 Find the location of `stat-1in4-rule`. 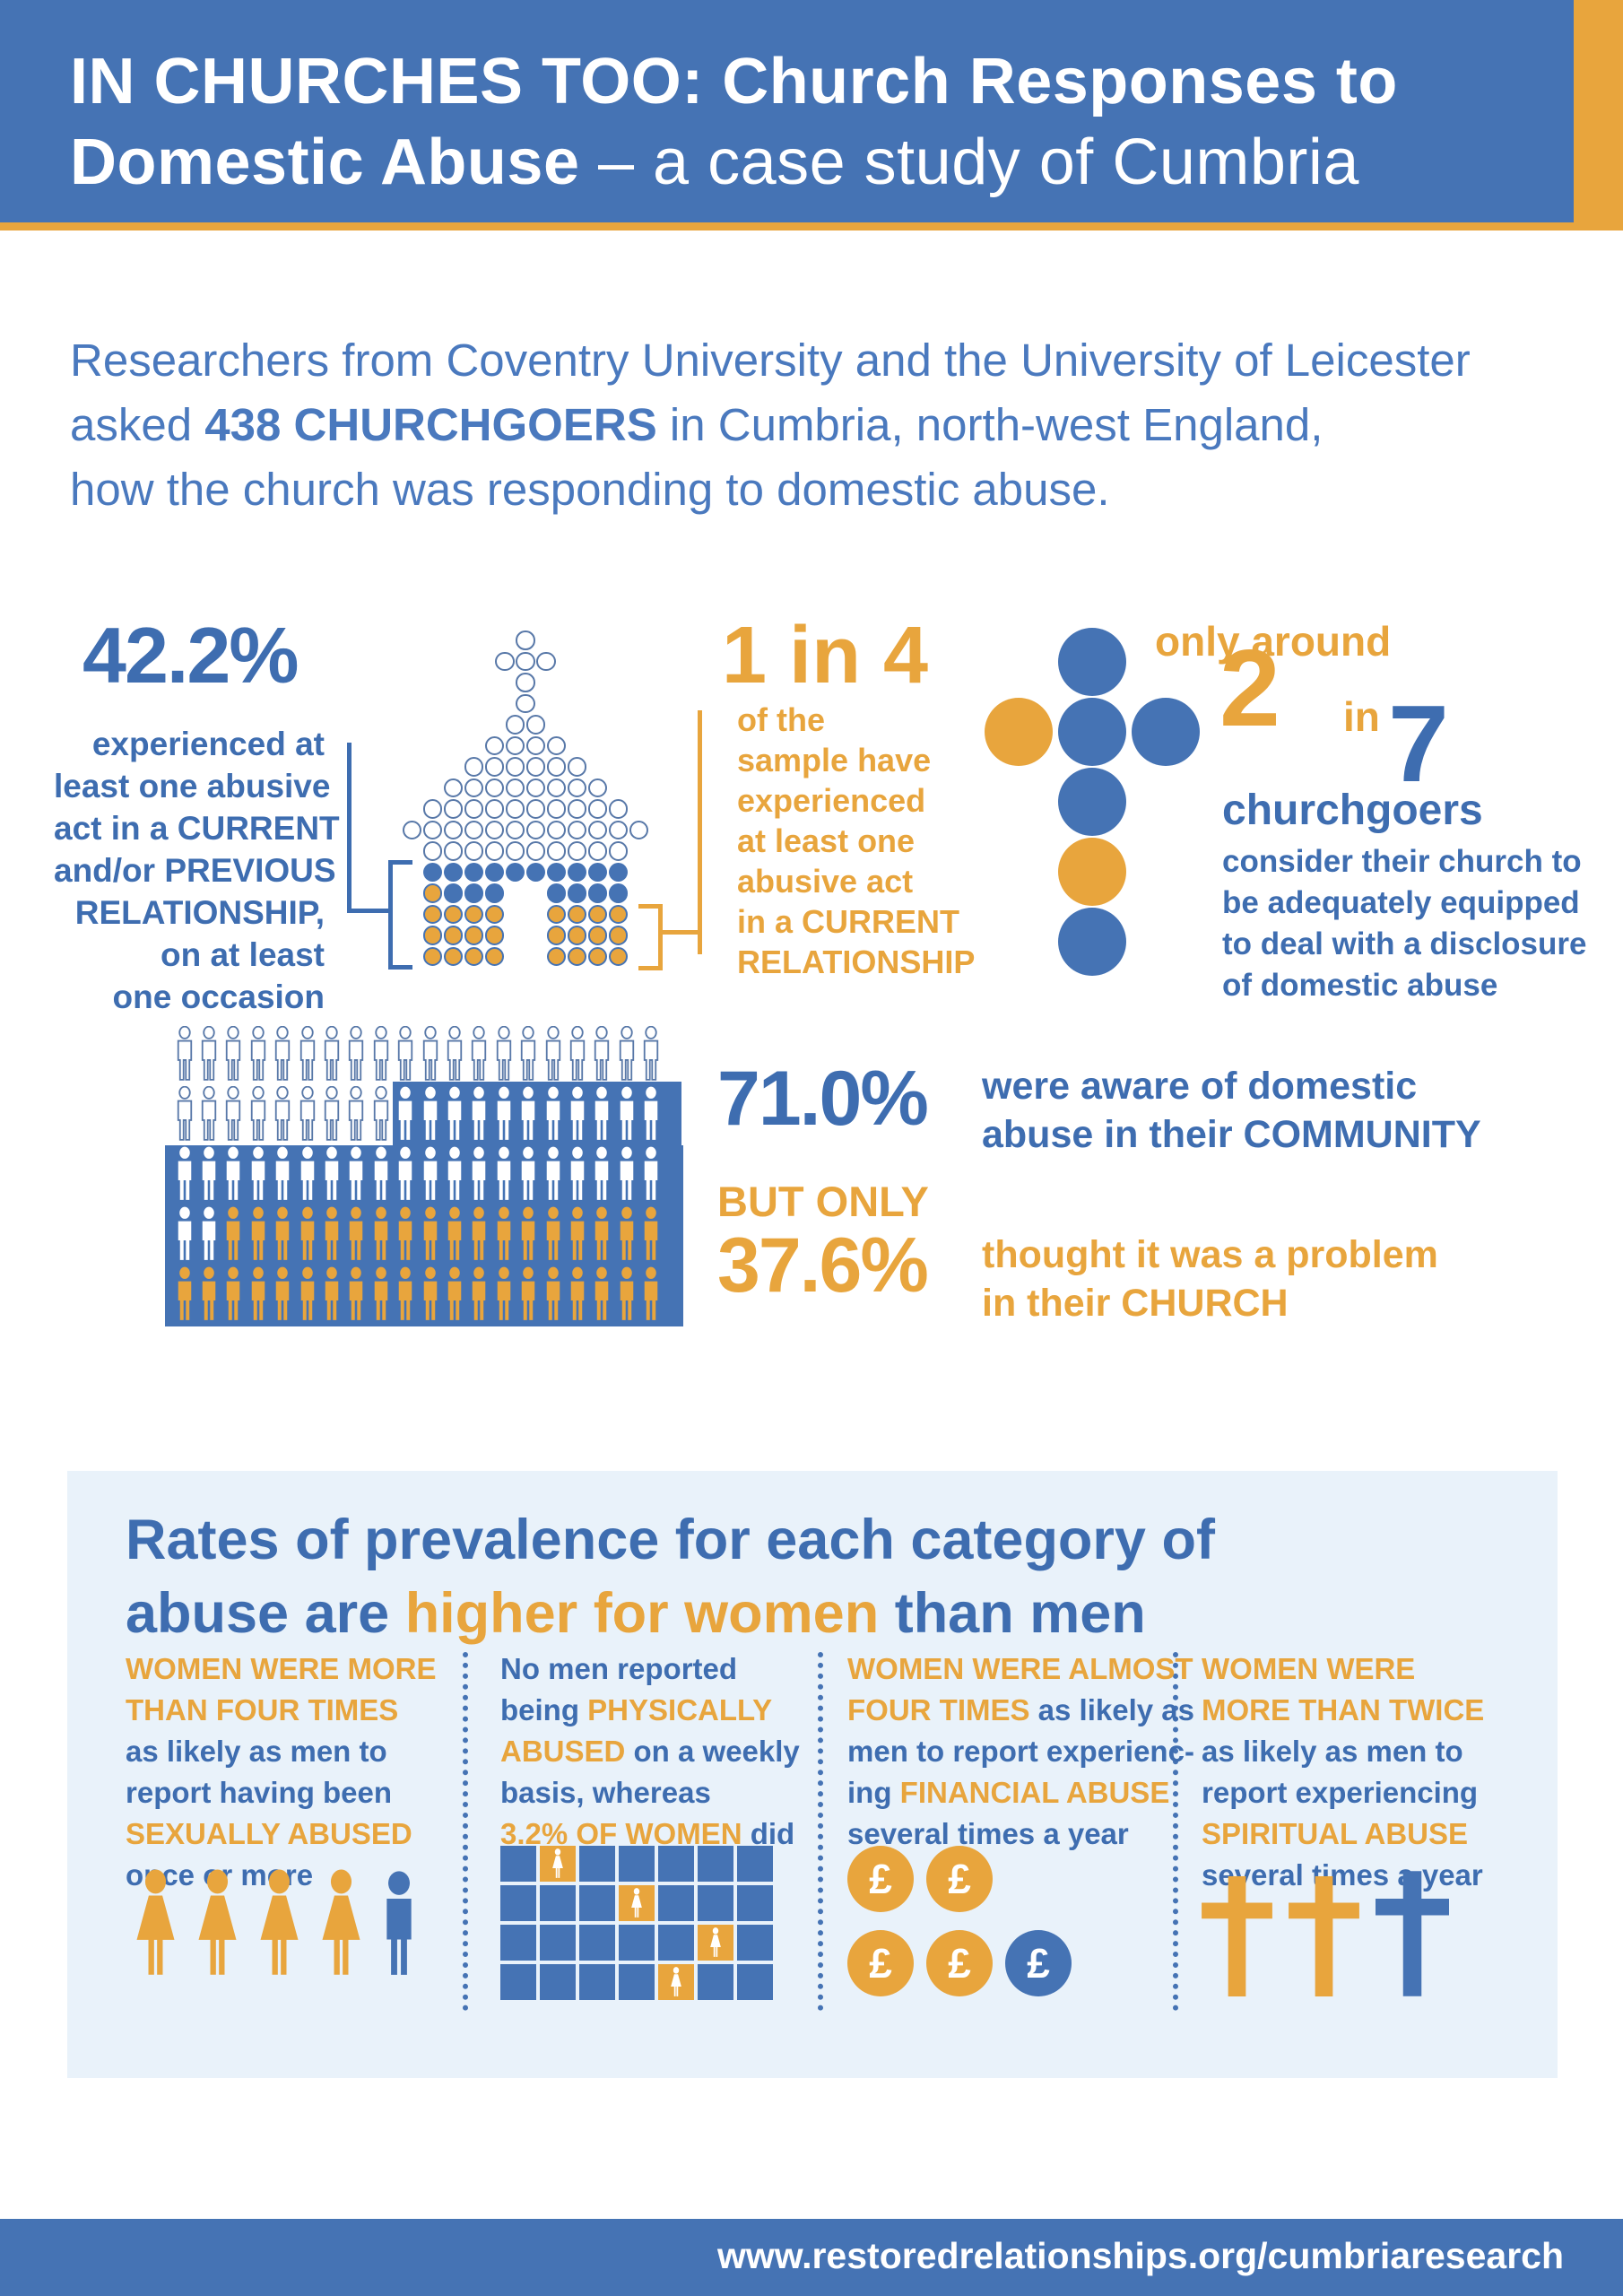

stat-1in4-rule is located at coordinates (700, 832).